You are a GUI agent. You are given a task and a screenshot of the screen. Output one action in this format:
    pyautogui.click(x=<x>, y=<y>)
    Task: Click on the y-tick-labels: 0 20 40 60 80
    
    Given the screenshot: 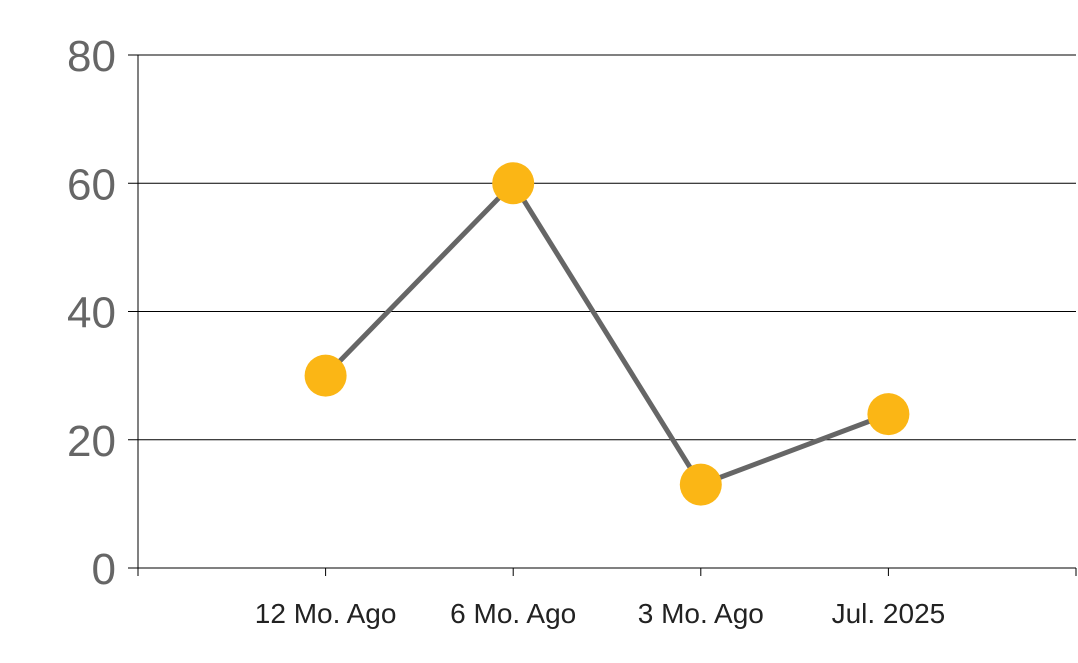 What is the action you would take?
    pyautogui.click(x=91, y=313)
    